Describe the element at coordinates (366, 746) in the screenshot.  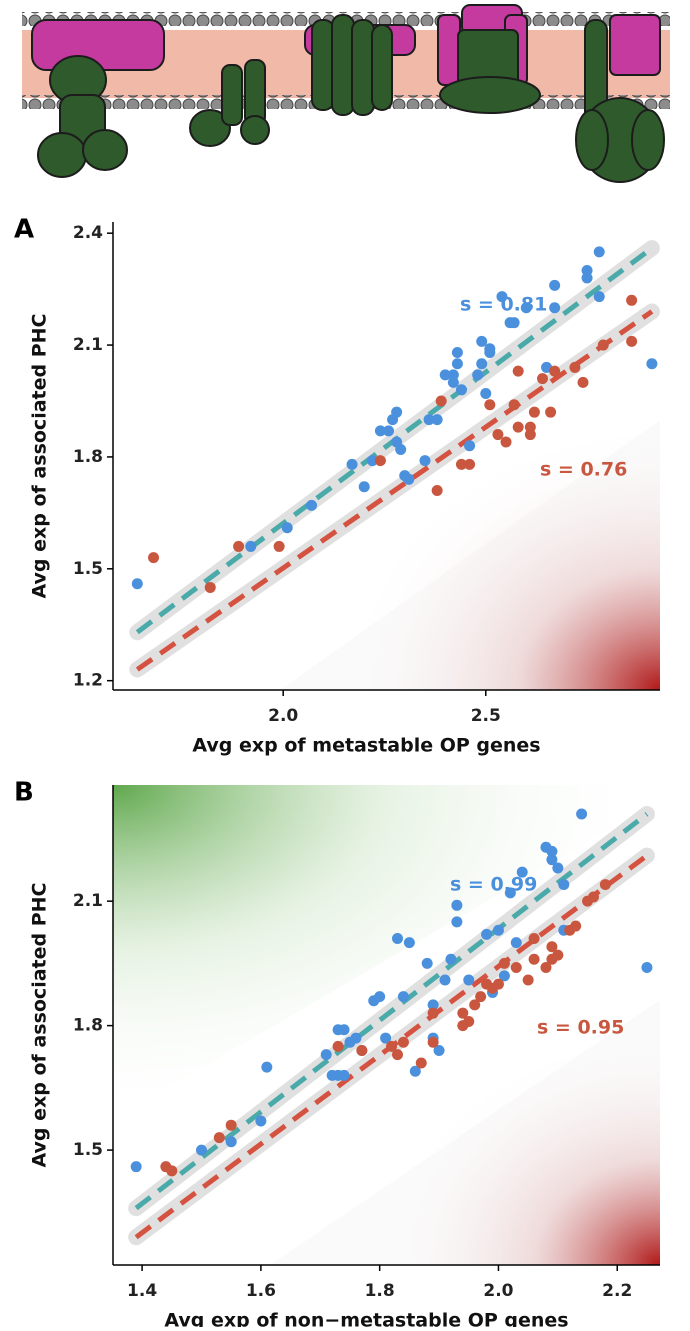
I see `x-axis-label: Avg exp of metastable OP genes` at that location.